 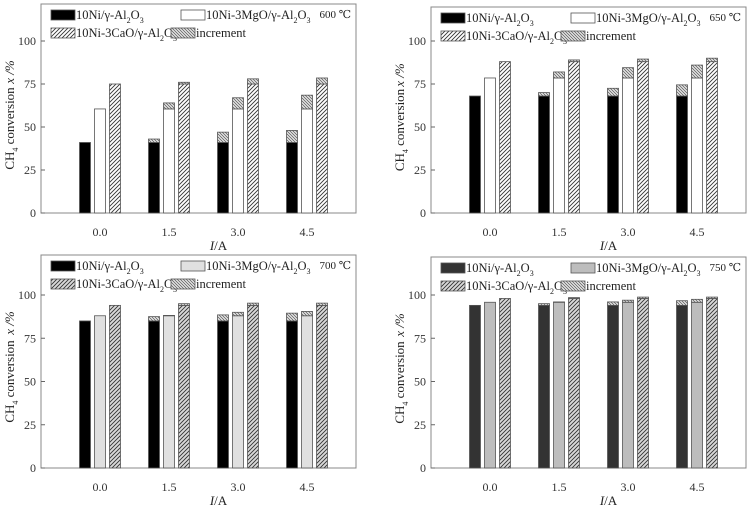 What do you see at coordinates (648, 19) in the screenshot?
I see `legend-label: 10Ni-3MgO/γ-Al2O3` at bounding box center [648, 19].